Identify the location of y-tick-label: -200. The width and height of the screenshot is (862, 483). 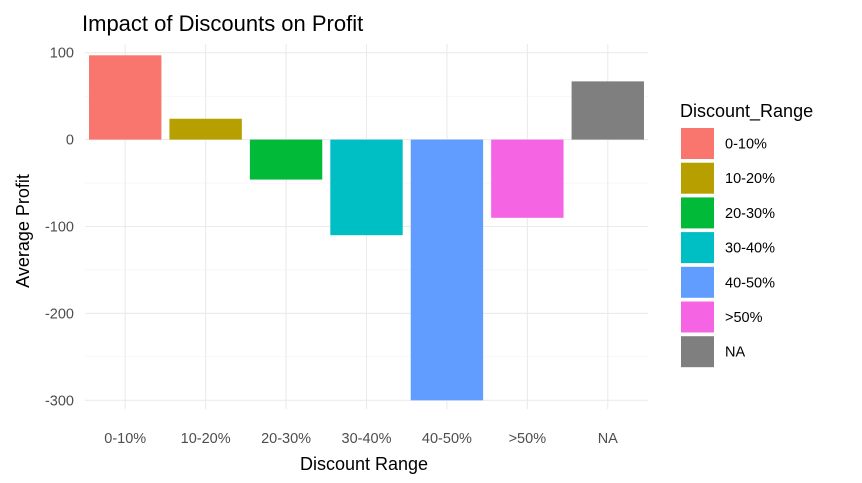
(59, 314).